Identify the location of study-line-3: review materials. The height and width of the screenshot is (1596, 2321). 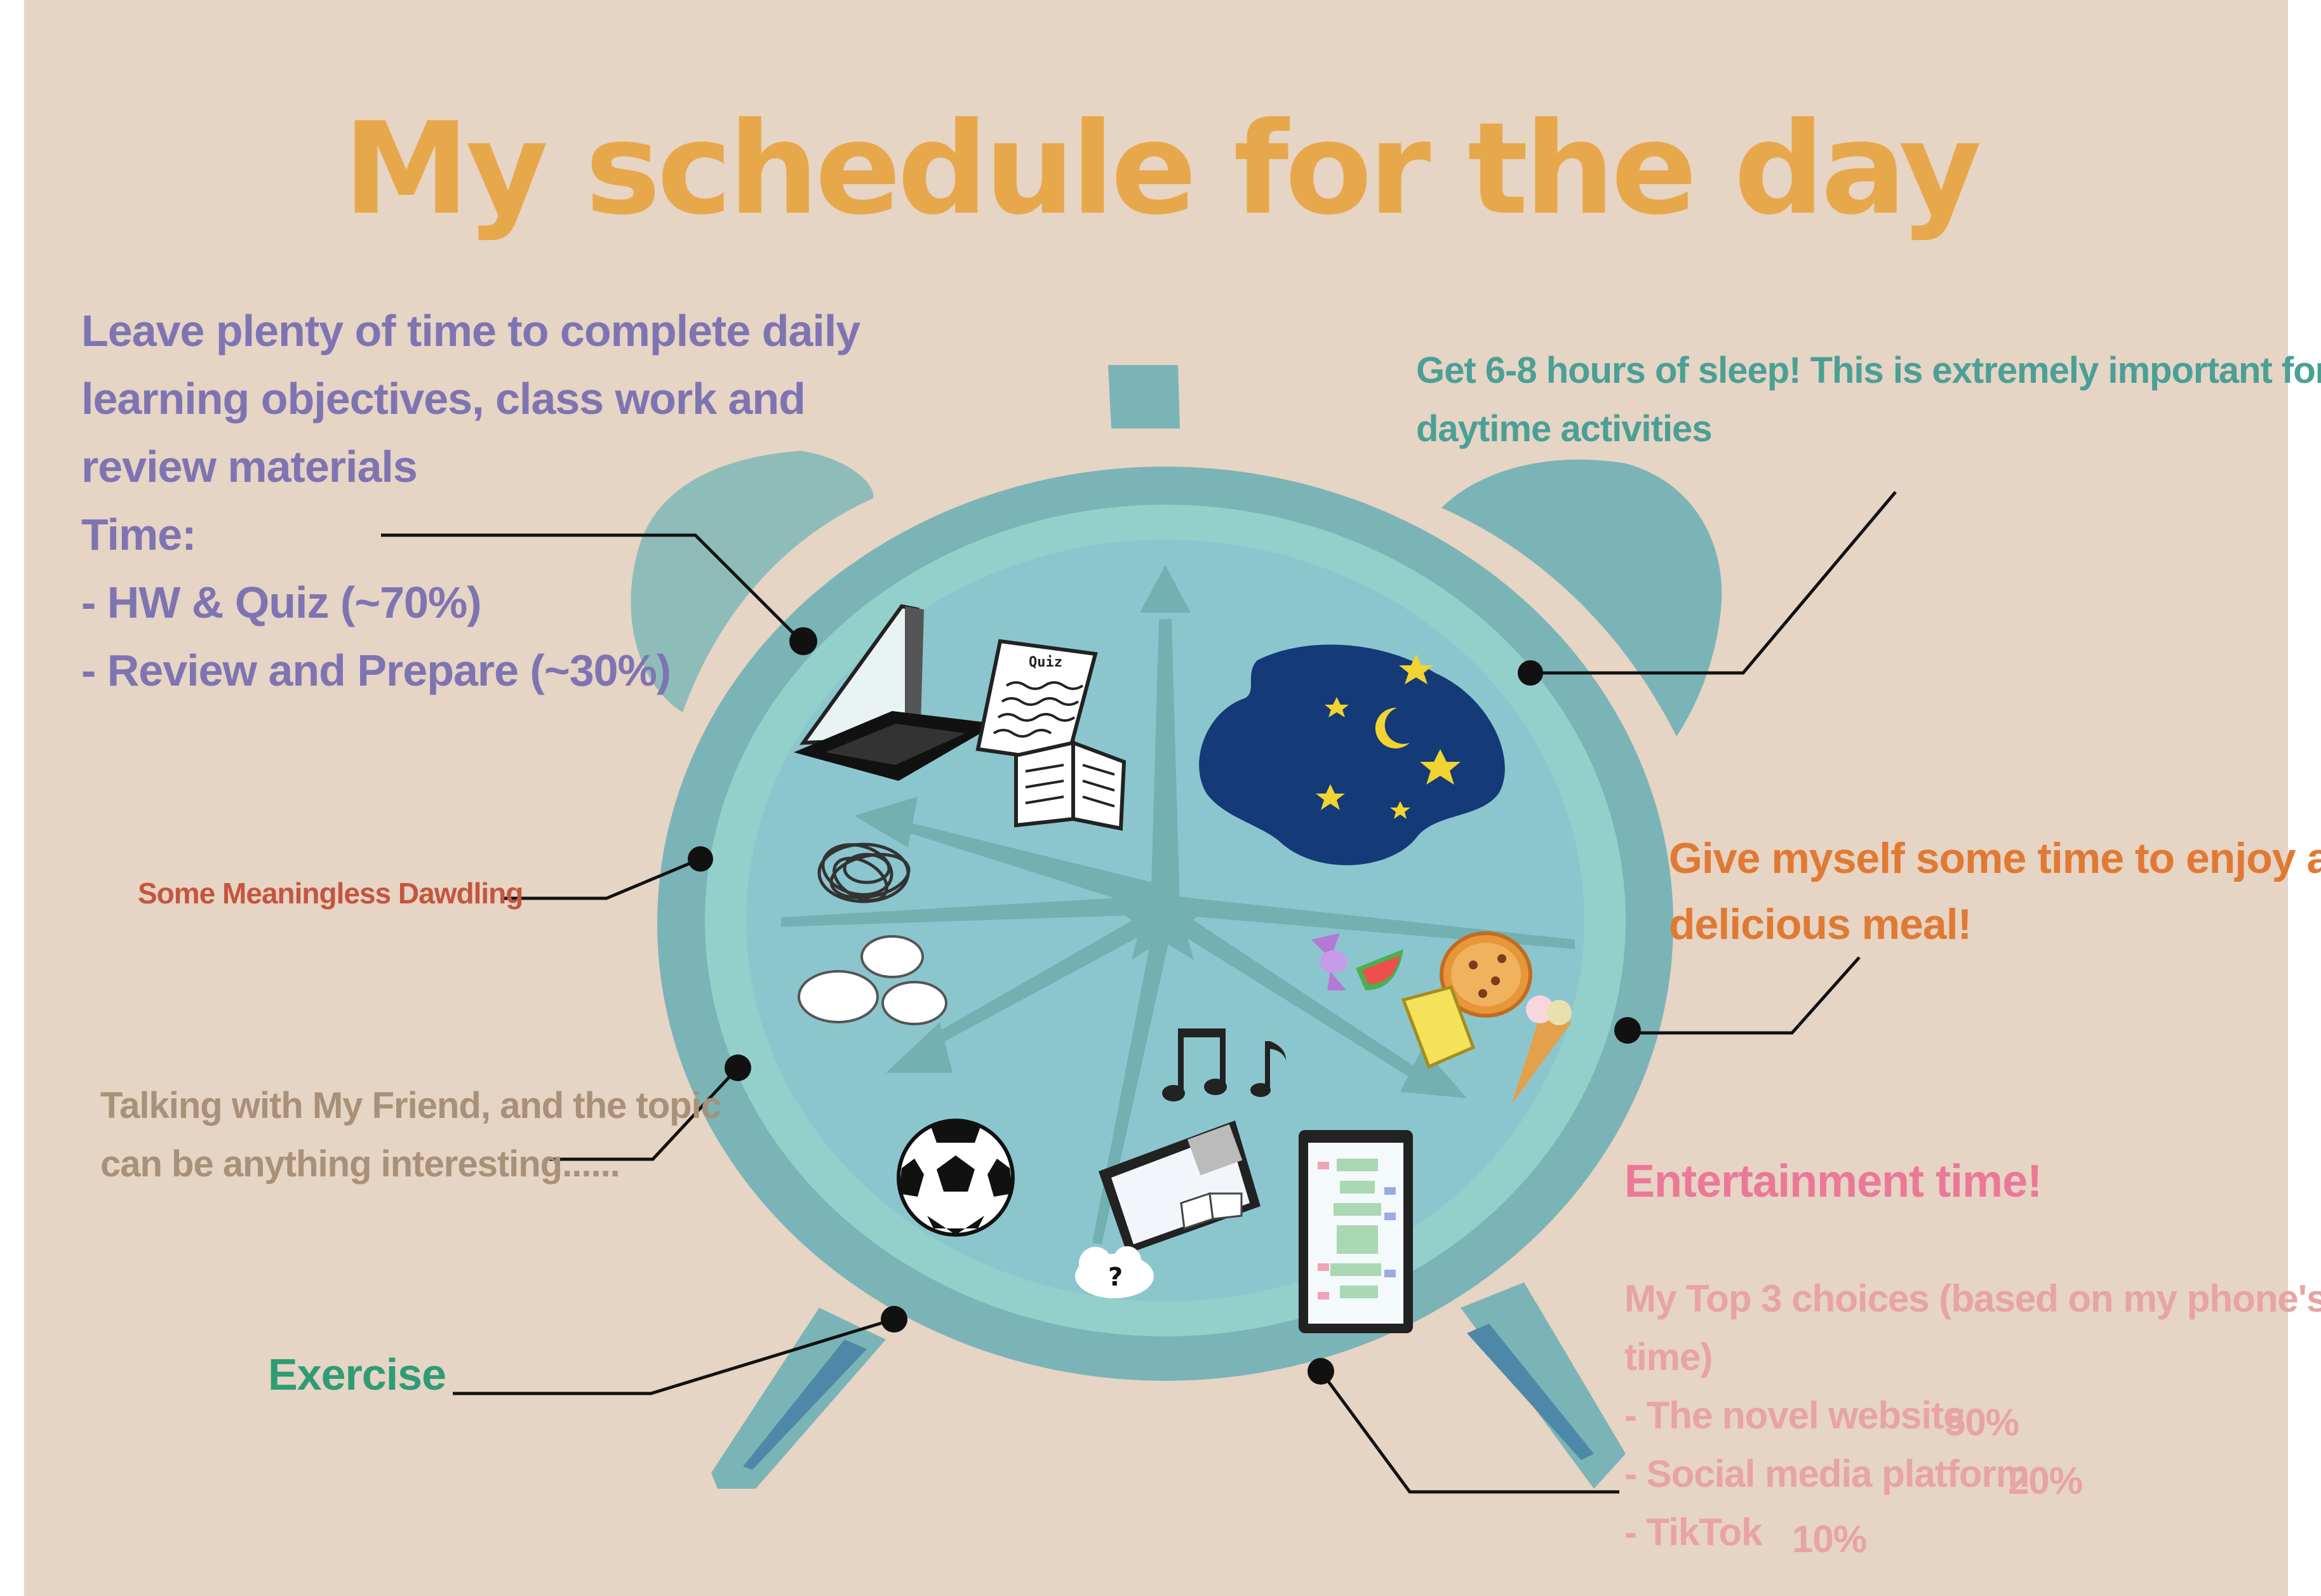
(249, 466).